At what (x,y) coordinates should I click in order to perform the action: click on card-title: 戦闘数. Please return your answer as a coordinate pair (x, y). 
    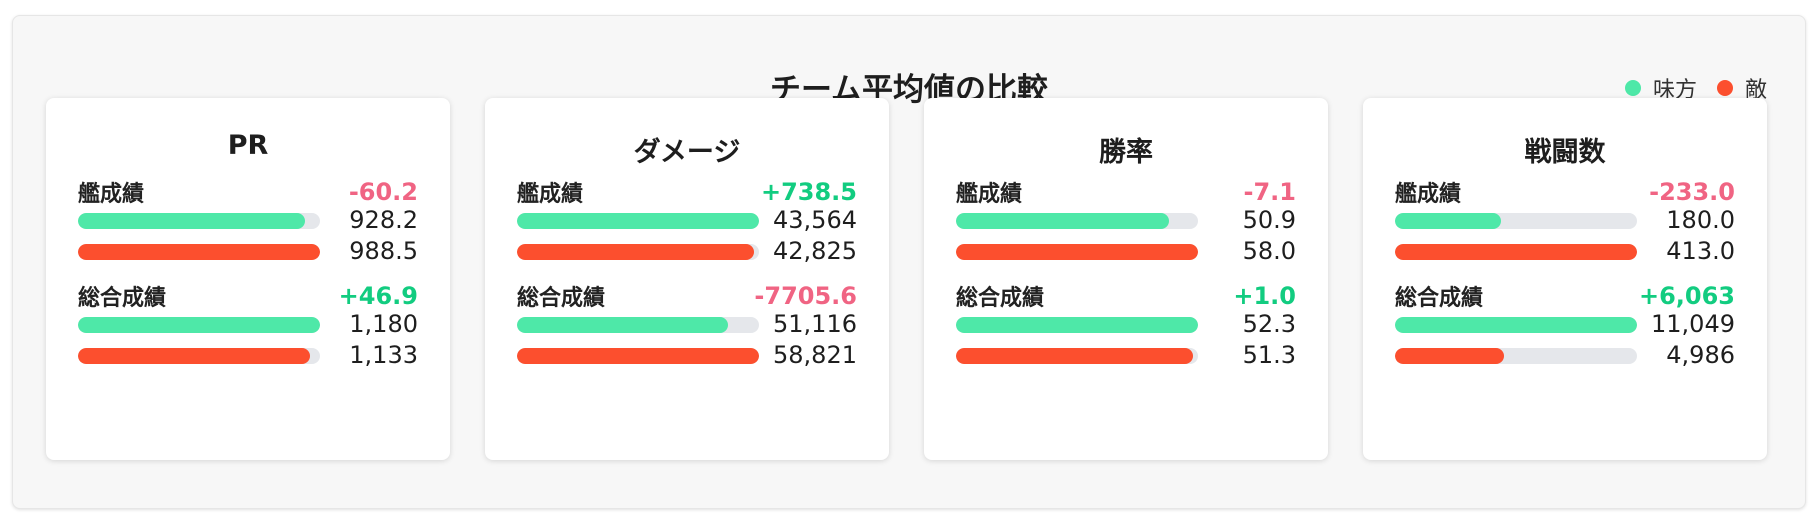
    Looking at the image, I should click on (1565, 152).